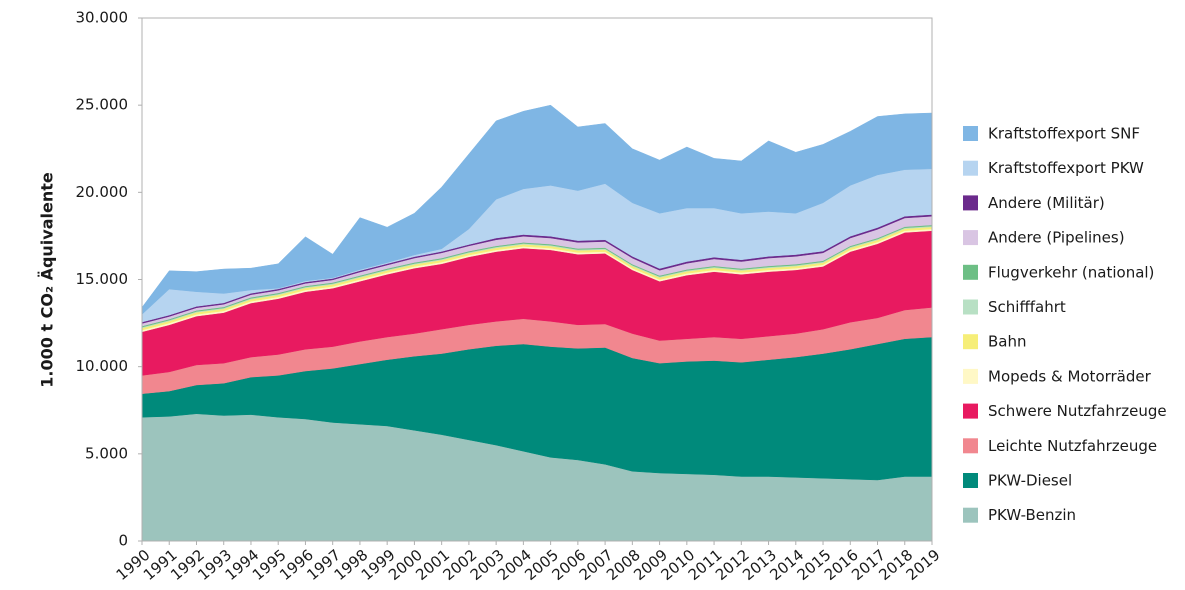 The height and width of the screenshot is (590, 1185). Describe the element at coordinates (102, 192) in the screenshot. I see `y-tick-label: 20.000` at that location.